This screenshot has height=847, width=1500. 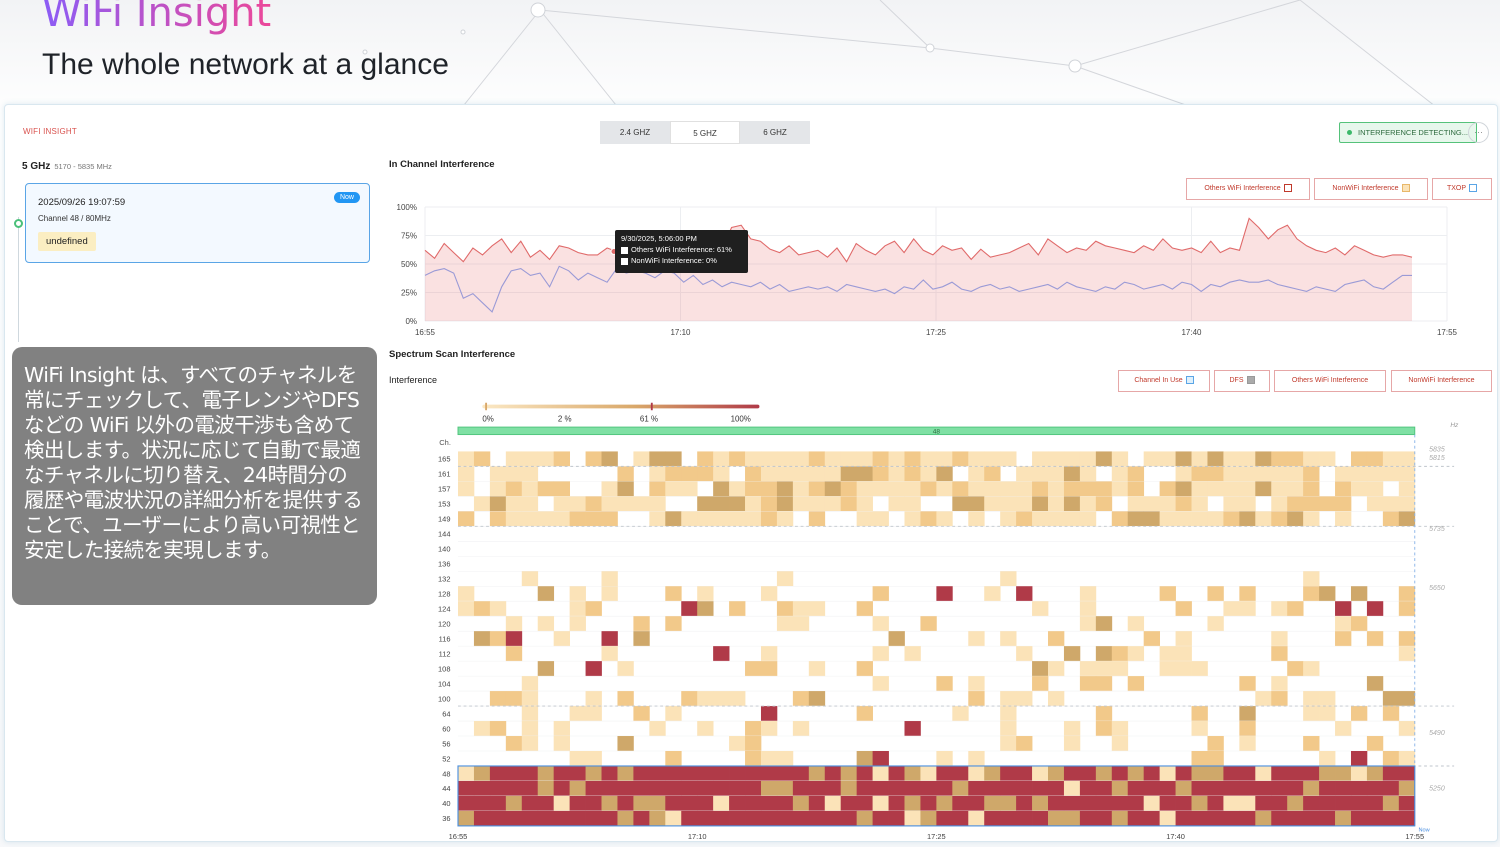 I want to click on channel-label: 104, so click(x=444, y=683).